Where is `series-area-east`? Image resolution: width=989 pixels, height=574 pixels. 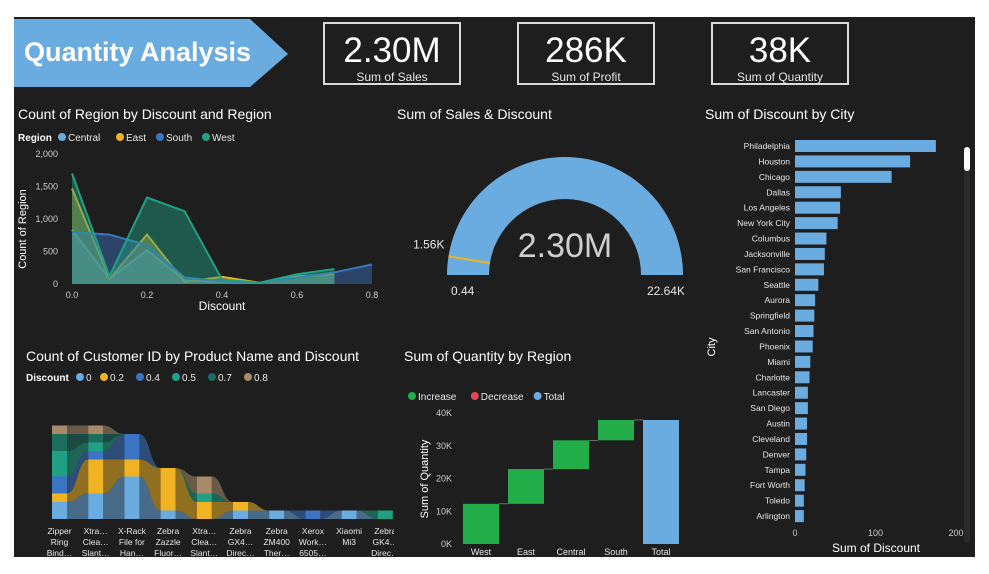
series-area-east is located at coordinates (203, 236).